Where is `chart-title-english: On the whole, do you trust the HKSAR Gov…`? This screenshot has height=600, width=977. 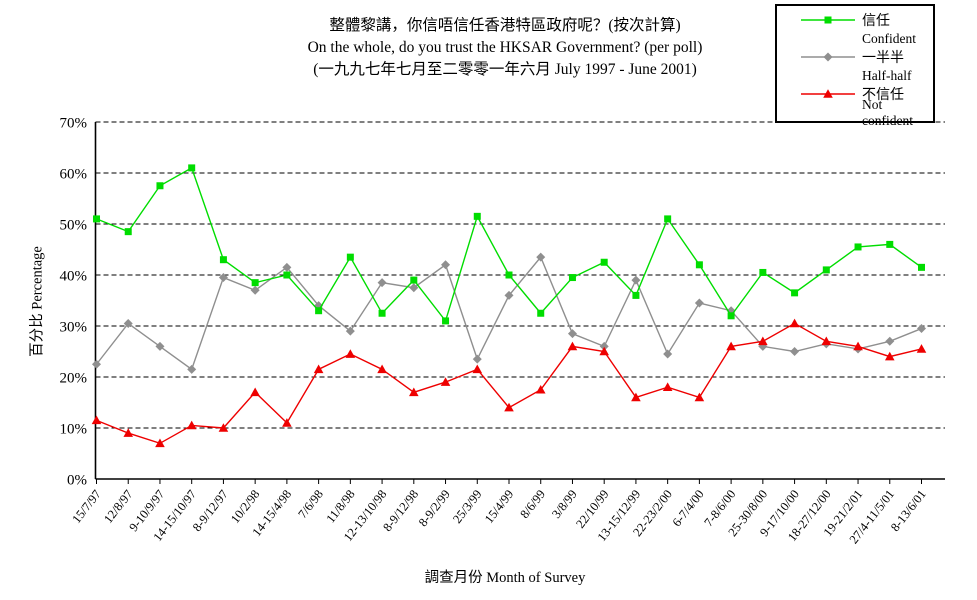 chart-title-english: On the whole, do you trust the HKSAR Gov… is located at coordinates (505, 47).